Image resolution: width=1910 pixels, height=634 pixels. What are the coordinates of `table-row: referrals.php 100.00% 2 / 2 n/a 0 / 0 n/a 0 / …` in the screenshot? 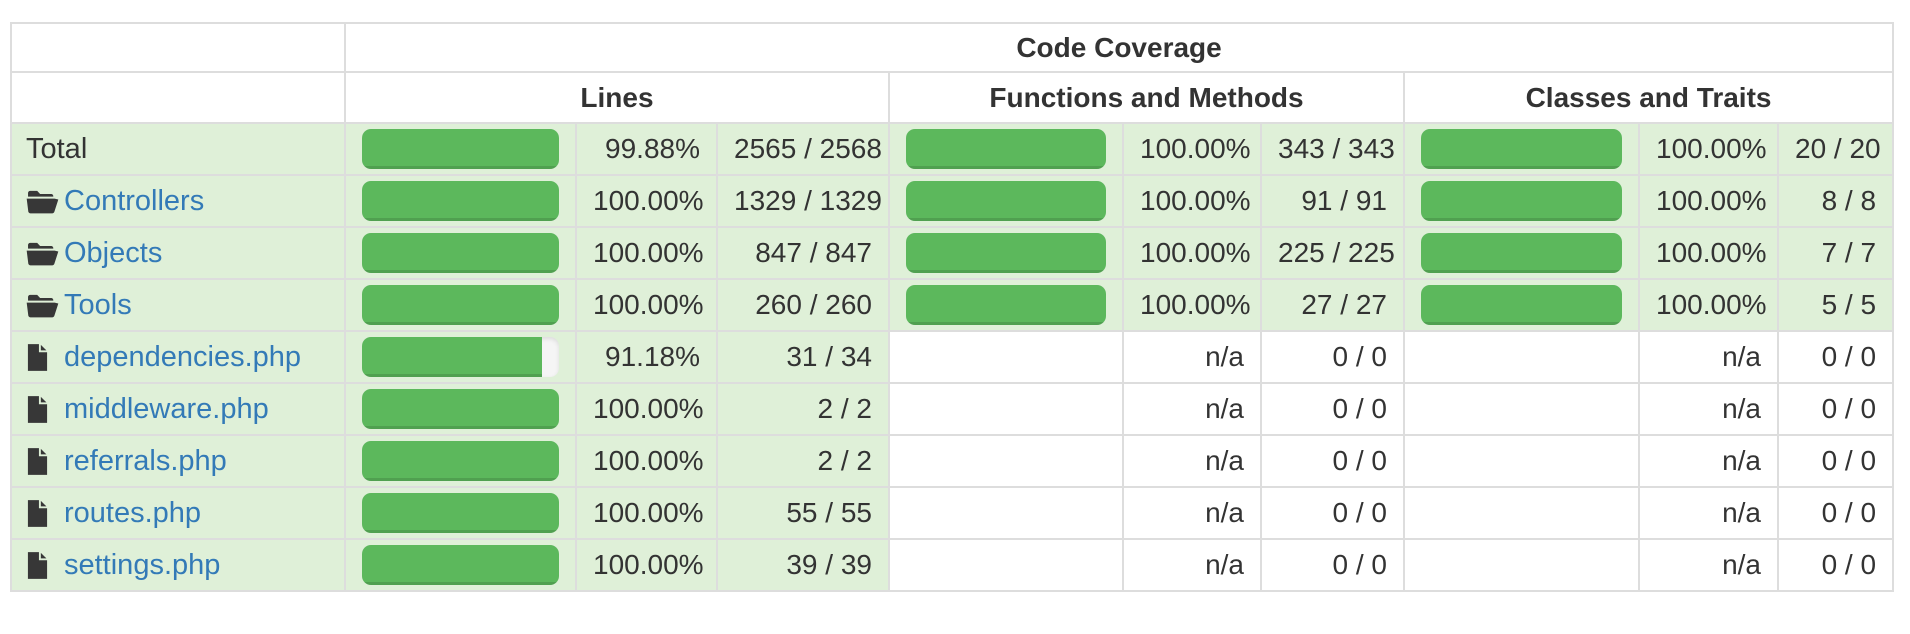 It's located at (952, 461).